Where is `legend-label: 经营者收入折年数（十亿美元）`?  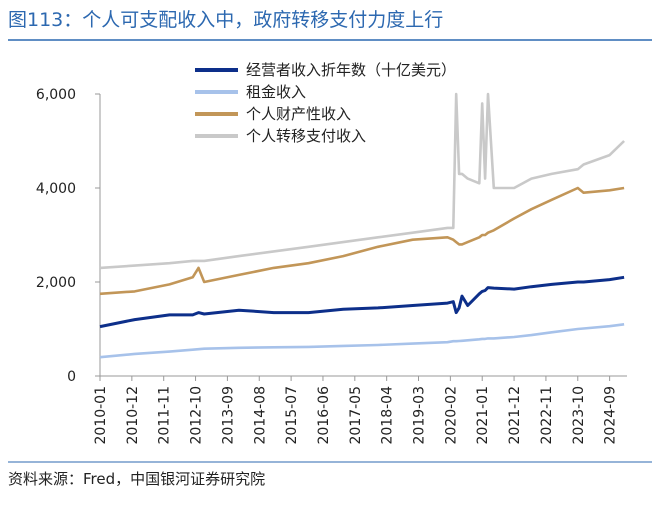
legend-label: 经营者收入折年数（十亿美元） is located at coordinates (351, 70).